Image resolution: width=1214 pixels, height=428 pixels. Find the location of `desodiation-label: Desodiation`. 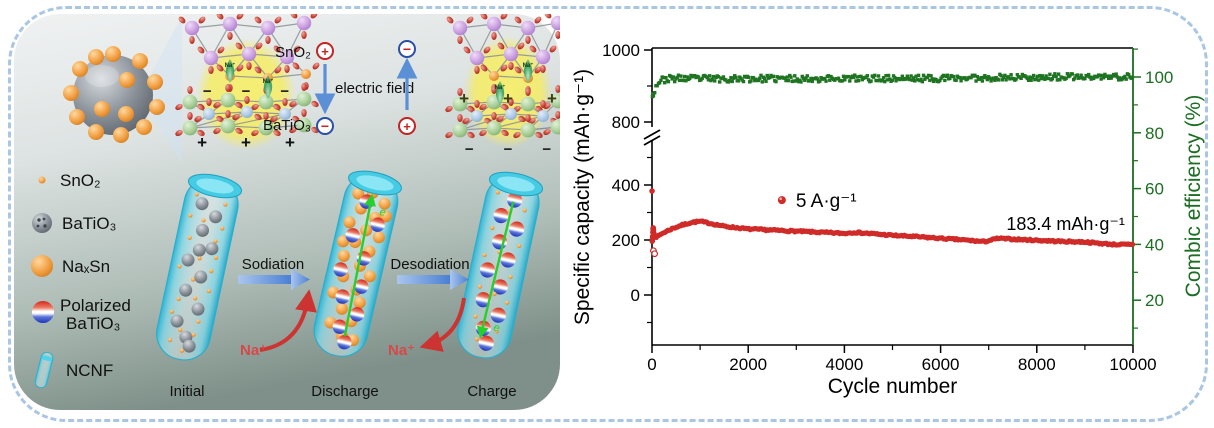

desodiation-label: Desodiation is located at coordinates (429, 264).